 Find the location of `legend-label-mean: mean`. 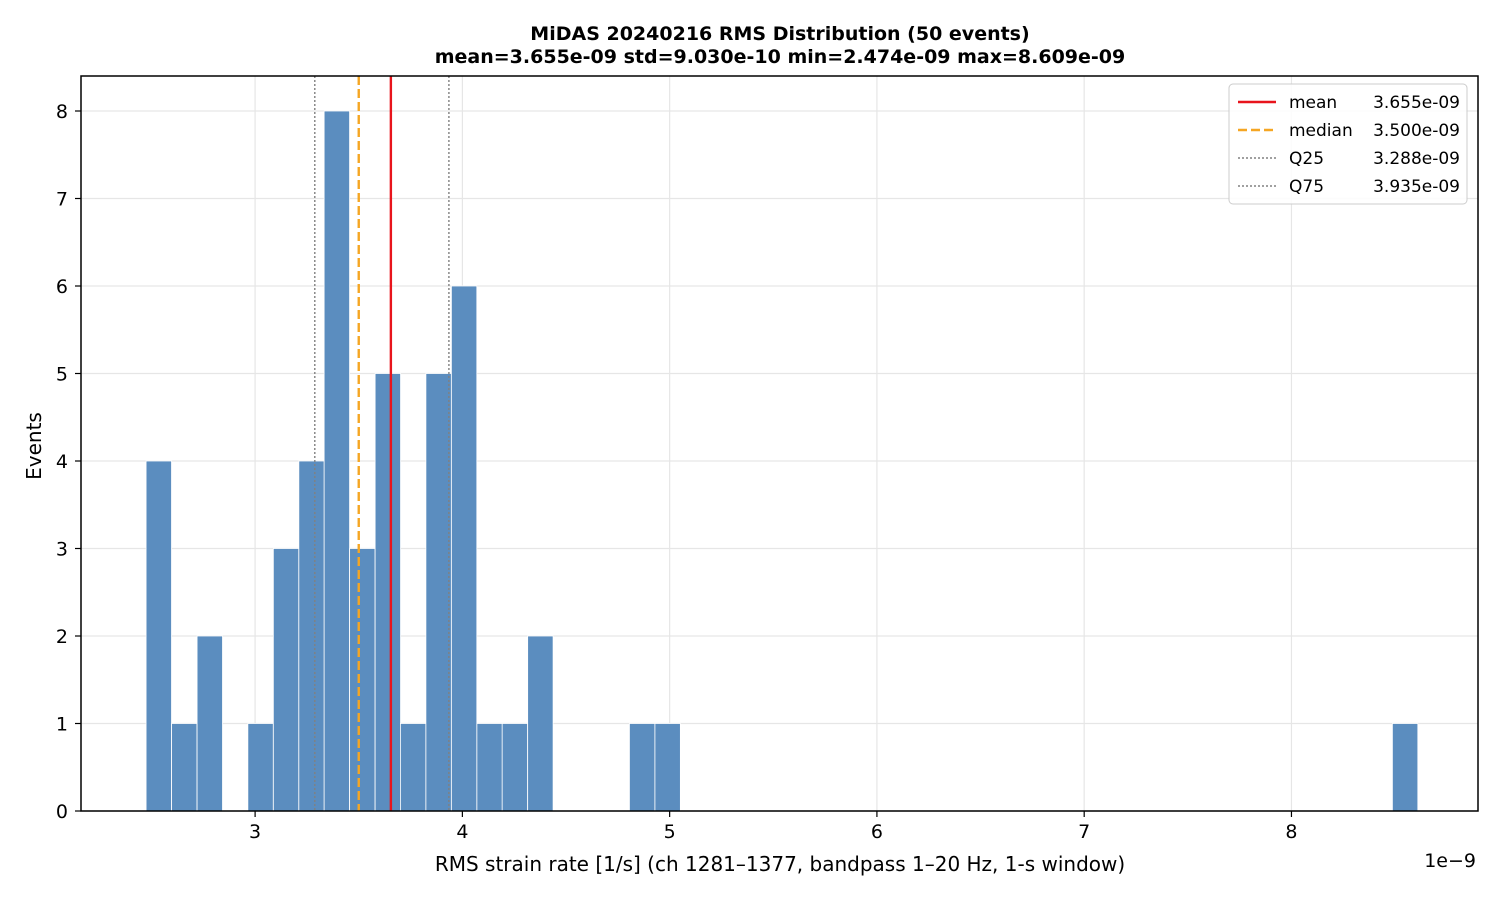

legend-label-mean: mean is located at coordinates (1313, 103).